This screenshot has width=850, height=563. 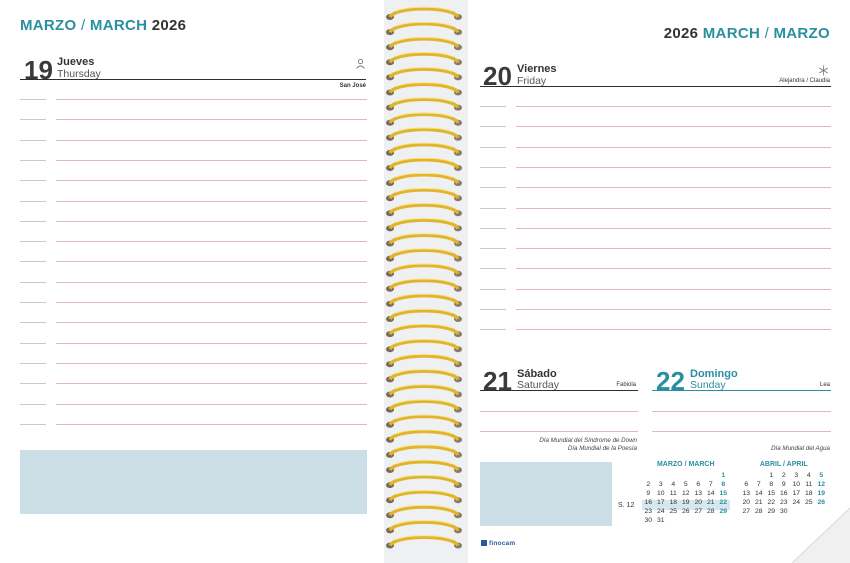 What do you see at coordinates (698, 493) in the screenshot?
I see `calendar-day: 13` at bounding box center [698, 493].